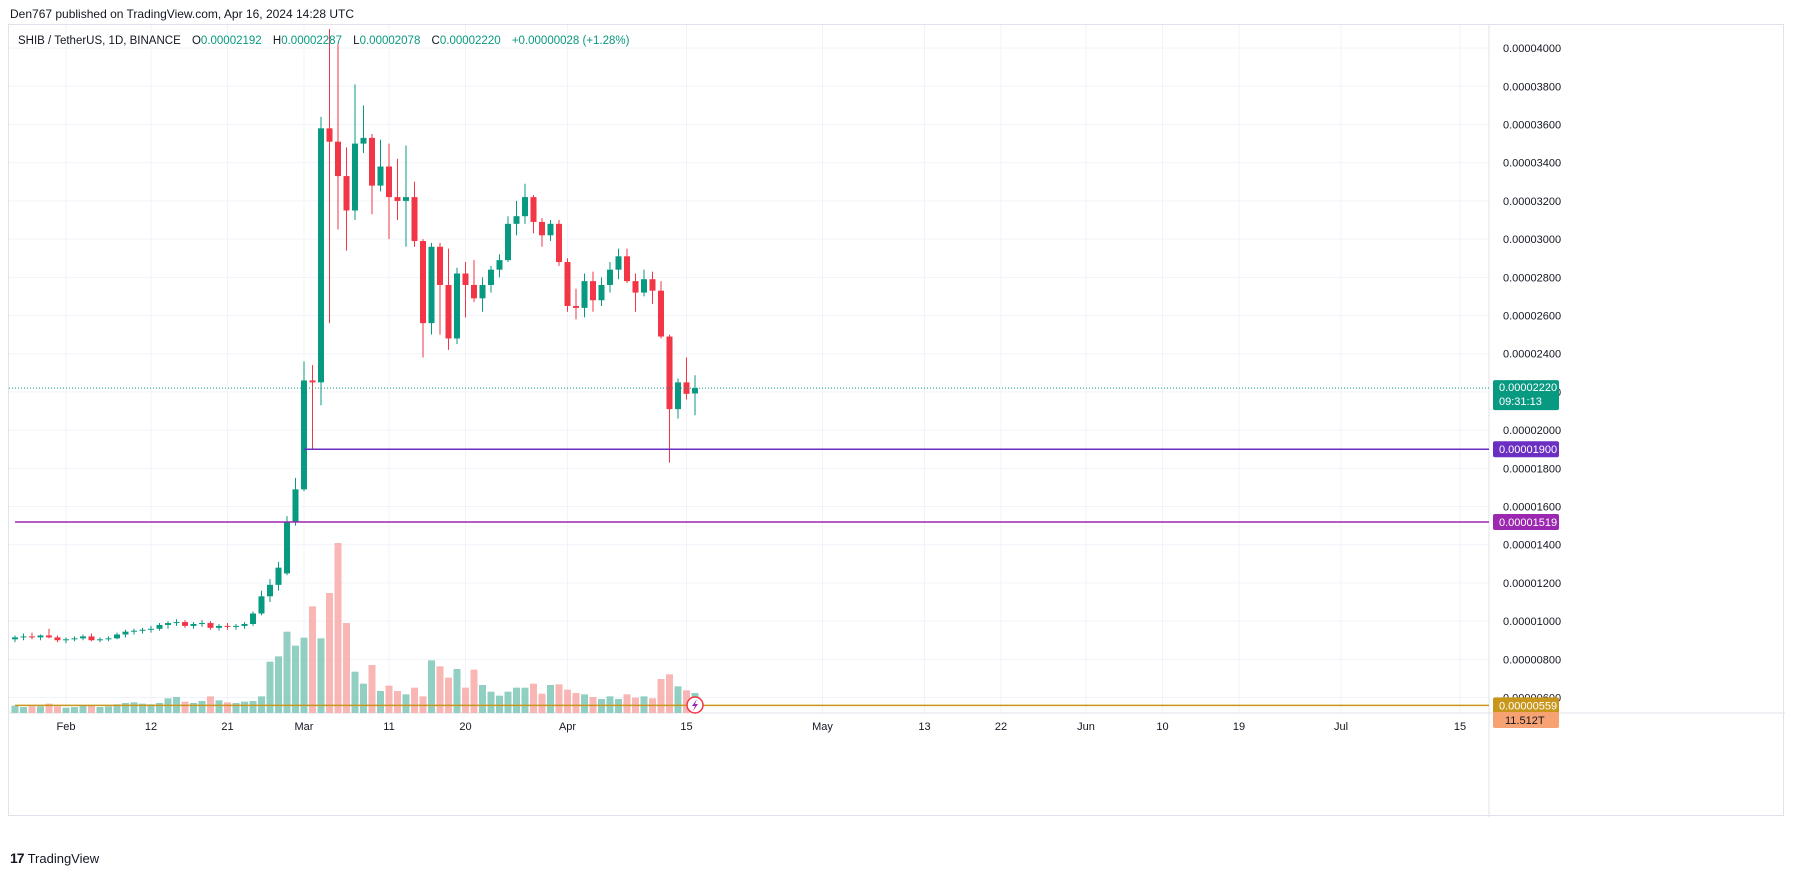 The height and width of the screenshot is (877, 1794). I want to click on legend-symbol: SHIB / TetherUS, 1D, BINANCE, so click(99, 41).